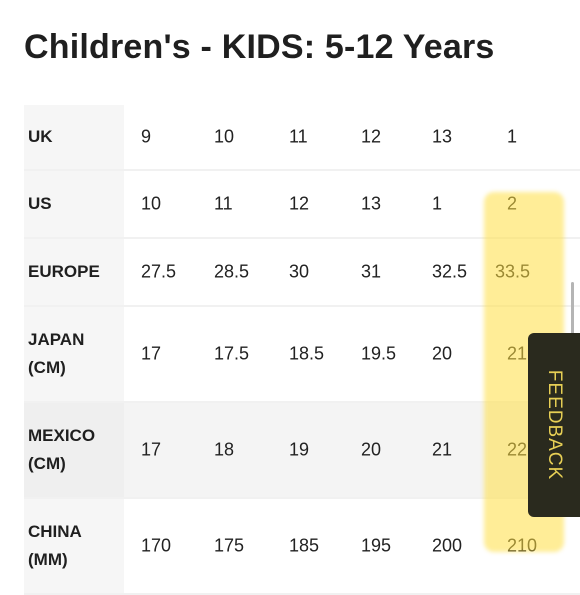 This screenshot has height=595, width=580. I want to click on row-label-line: (MM), so click(48, 559).